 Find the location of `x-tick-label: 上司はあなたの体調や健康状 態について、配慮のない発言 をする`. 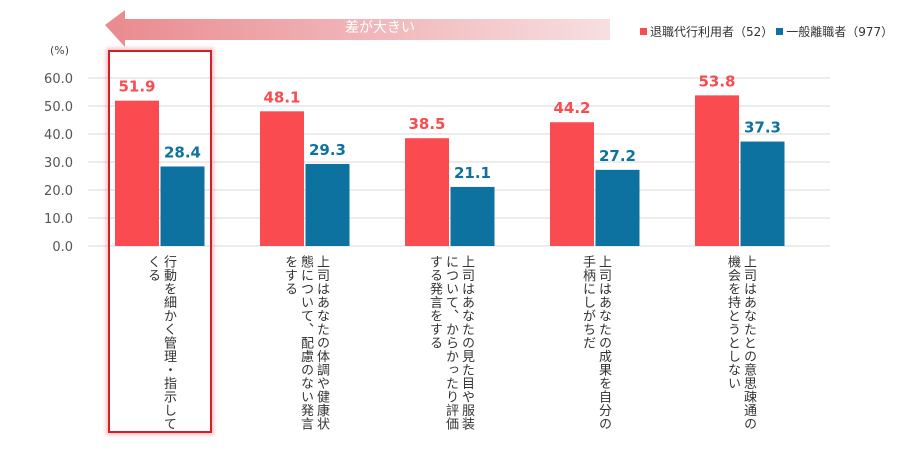

x-tick-label: 上司はあなたの体調や健康状 態について、配慮のない発言 をする is located at coordinates (305, 343).